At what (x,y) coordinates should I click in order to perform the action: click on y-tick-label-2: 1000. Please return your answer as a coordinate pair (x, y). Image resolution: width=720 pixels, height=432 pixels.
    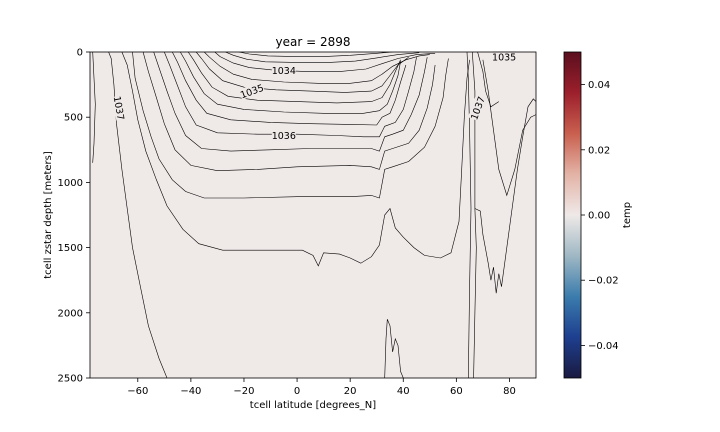
    Looking at the image, I should click on (70, 183).